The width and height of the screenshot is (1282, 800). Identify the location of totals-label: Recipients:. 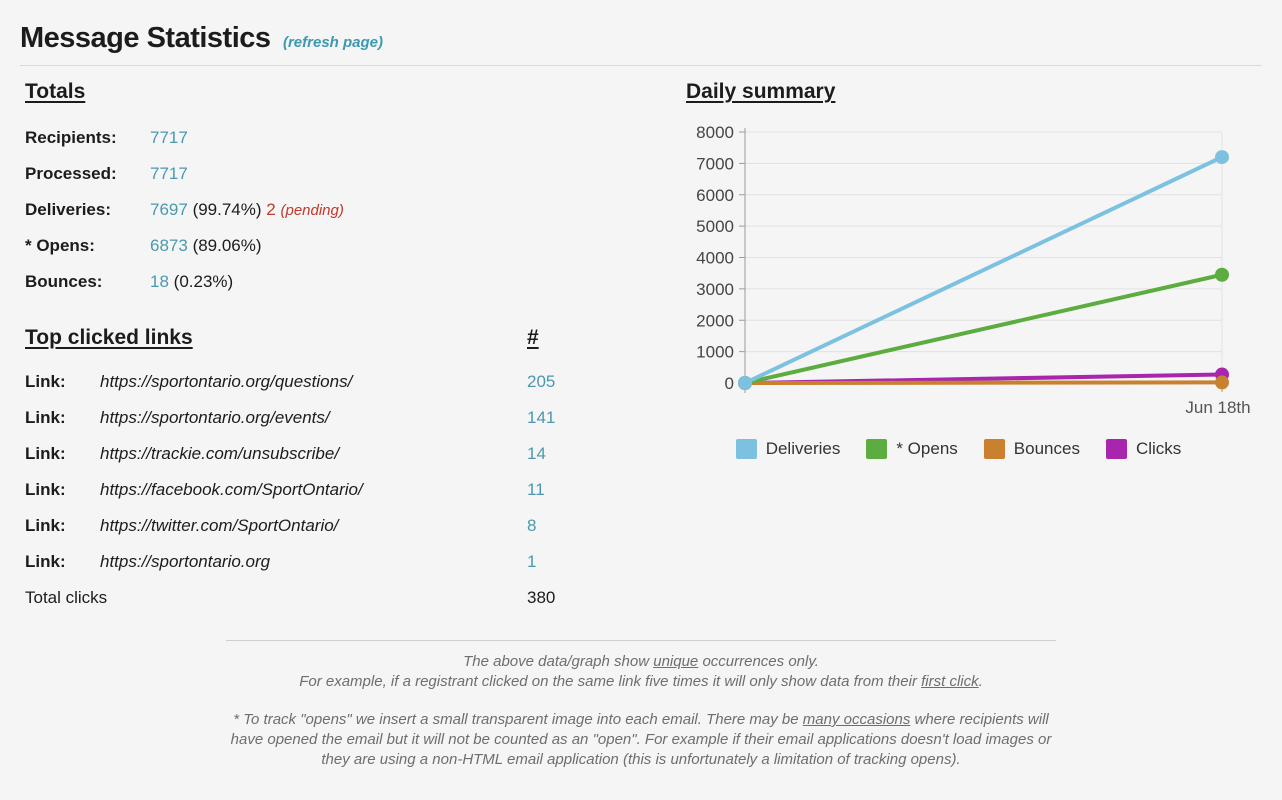
(71, 137).